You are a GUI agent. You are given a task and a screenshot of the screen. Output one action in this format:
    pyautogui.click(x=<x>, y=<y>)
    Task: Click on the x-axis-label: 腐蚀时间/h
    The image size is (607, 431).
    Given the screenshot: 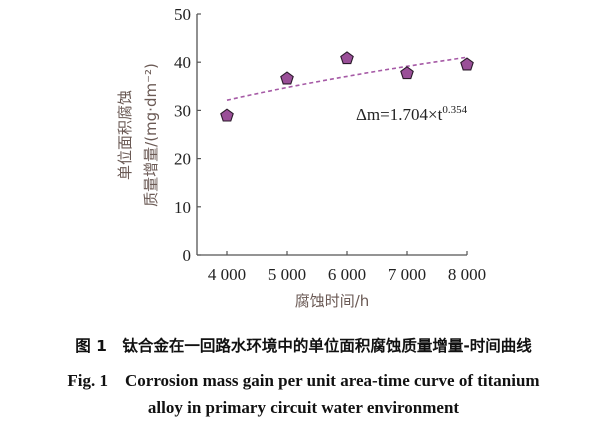 What is the action you would take?
    pyautogui.click(x=332, y=301)
    